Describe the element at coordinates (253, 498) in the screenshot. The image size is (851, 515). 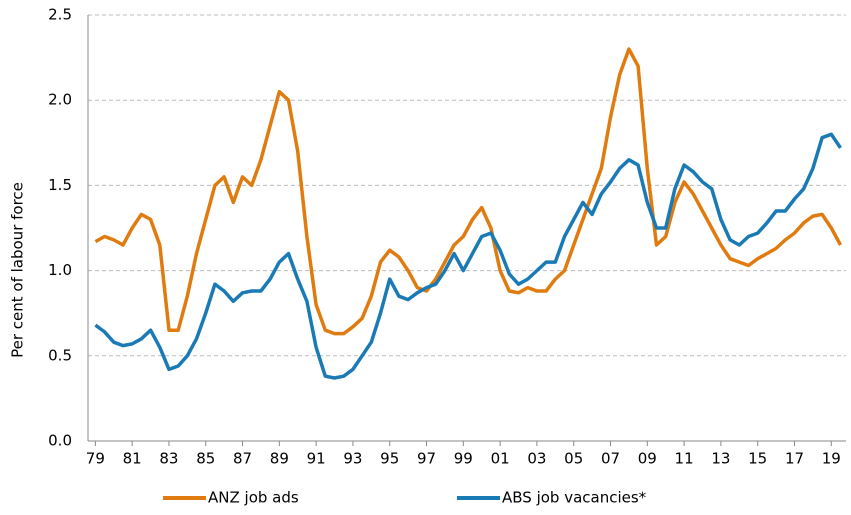
I see `legend-label: ANZ job ads` at that location.